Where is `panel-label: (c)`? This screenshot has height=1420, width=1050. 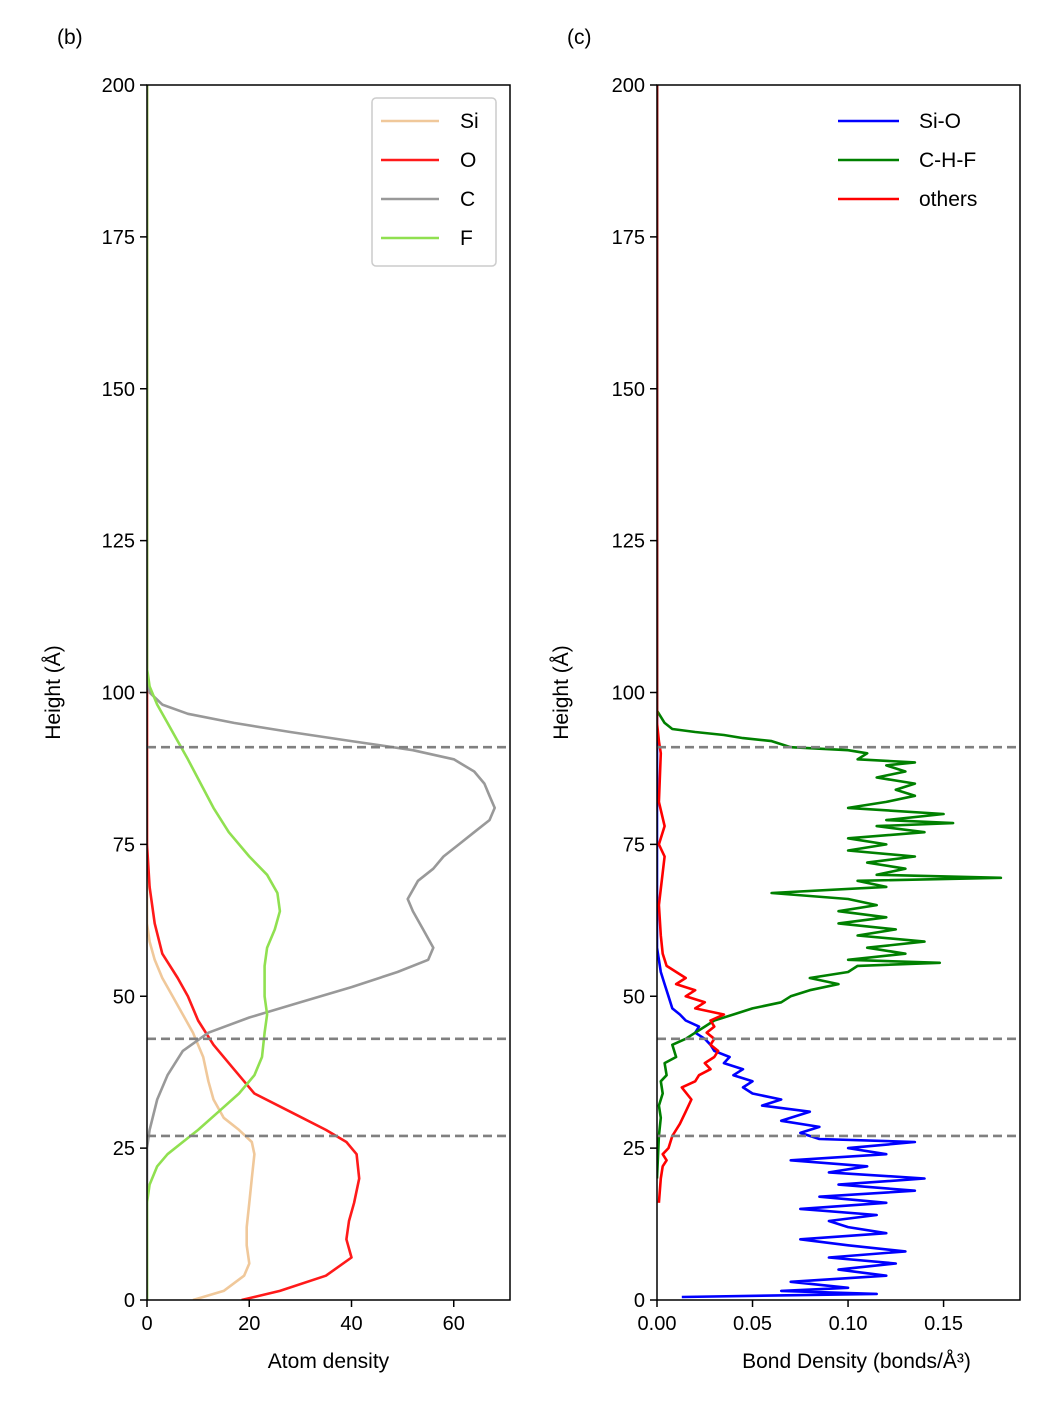 panel-label: (c) is located at coordinates (579, 37).